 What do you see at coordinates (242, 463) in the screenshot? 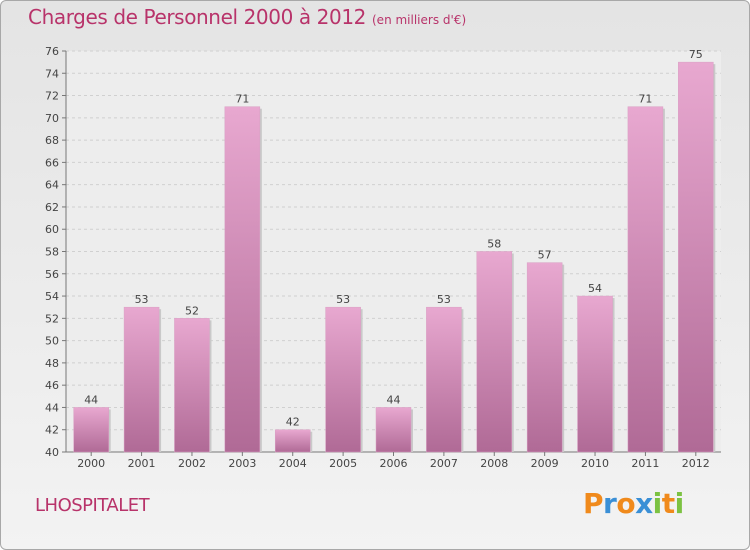
I see `x-tick-label-2003: 2003` at bounding box center [242, 463].